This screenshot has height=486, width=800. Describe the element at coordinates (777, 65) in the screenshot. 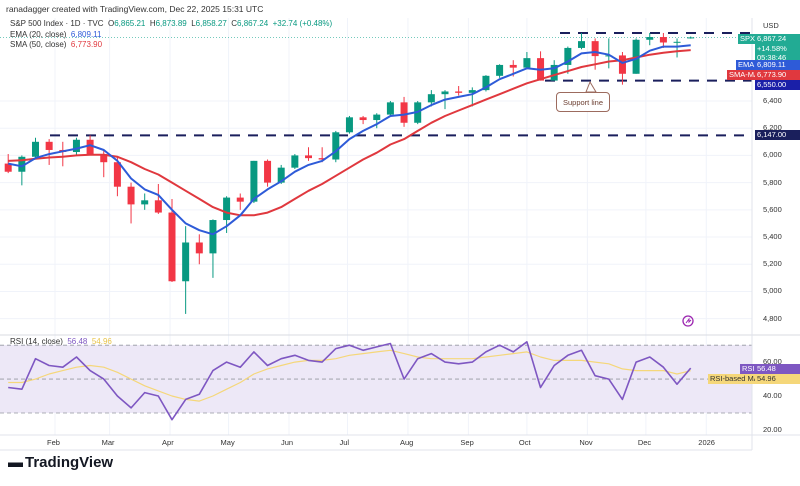

I see `ema-price-badge: 6,809.11` at that location.